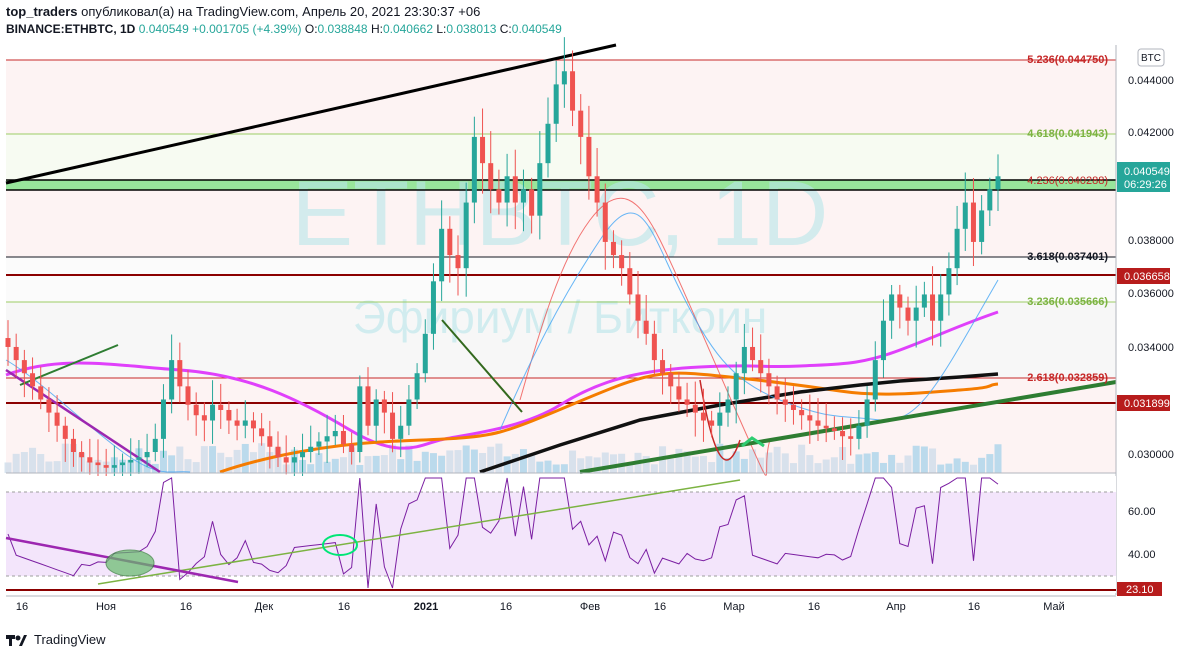  I want to click on last-price-tag, so click(1143, 177).